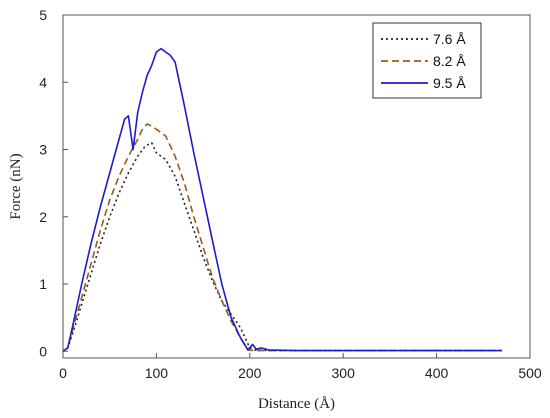 Image resolution: width=550 pixels, height=418 pixels. What do you see at coordinates (344, 373) in the screenshot?
I see `x-tick-label: 300` at bounding box center [344, 373].